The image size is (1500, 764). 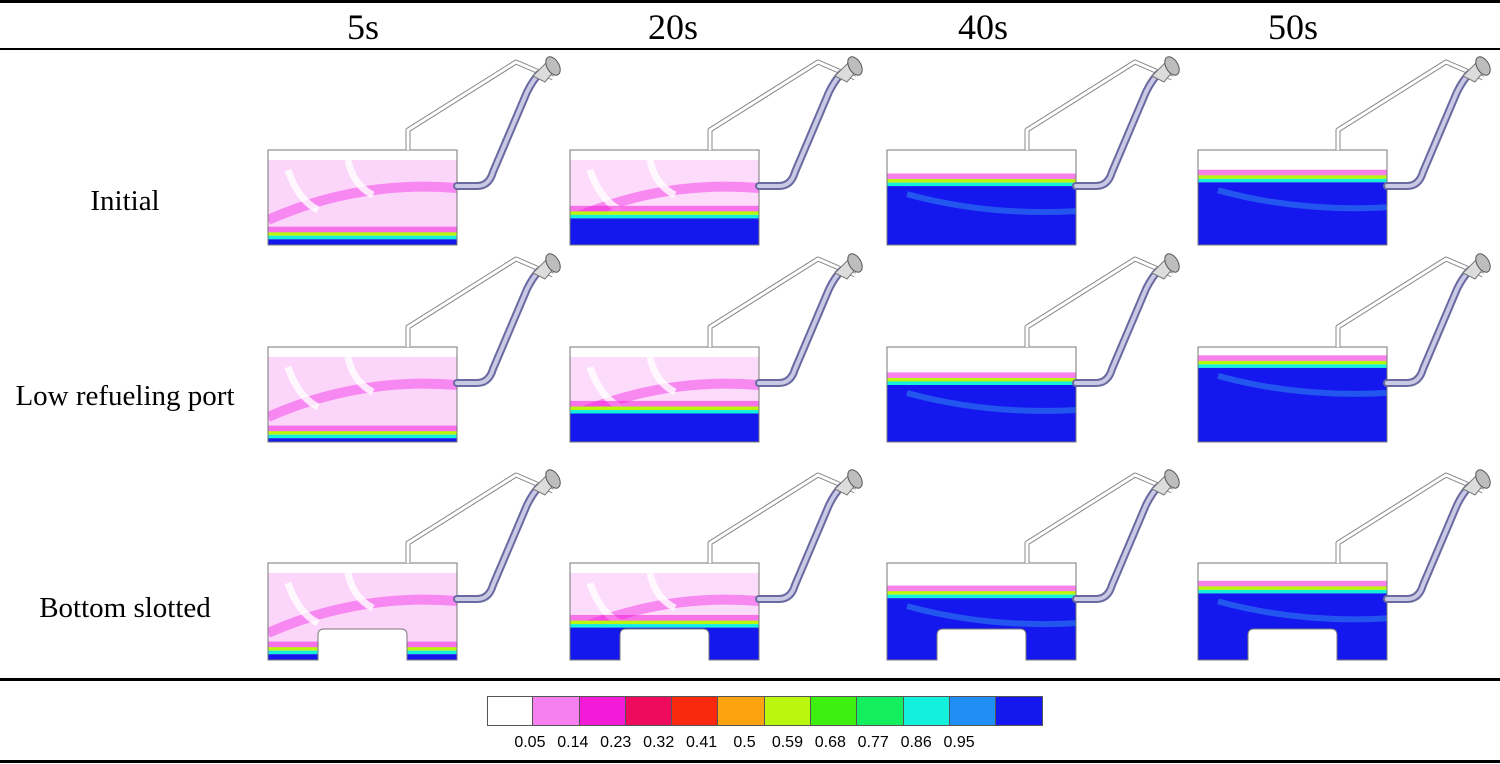 What do you see at coordinates (672, 27) in the screenshot?
I see `column-header-20s: 20s` at bounding box center [672, 27].